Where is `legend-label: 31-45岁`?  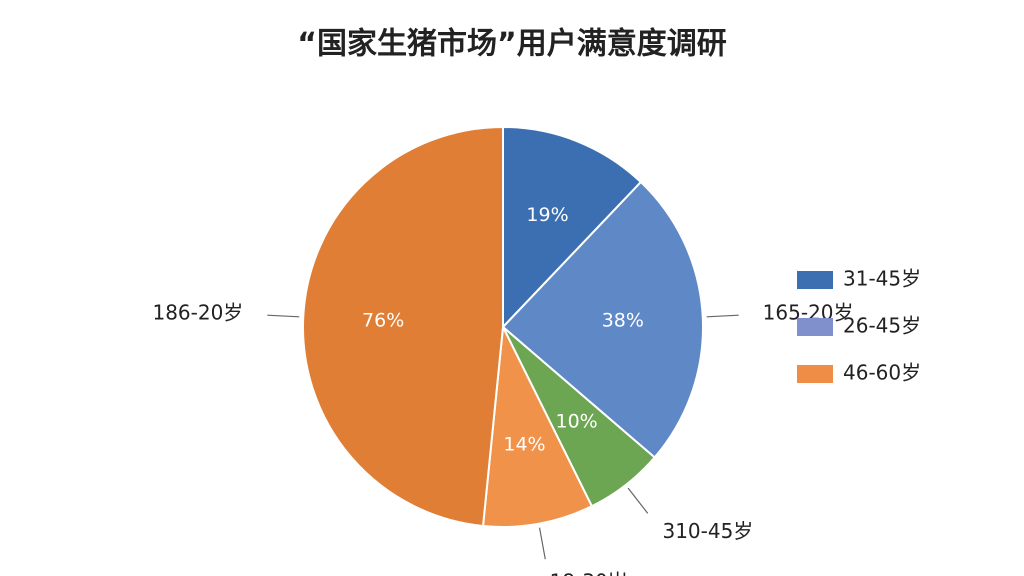 legend-label: 31-45岁 is located at coordinates (882, 279).